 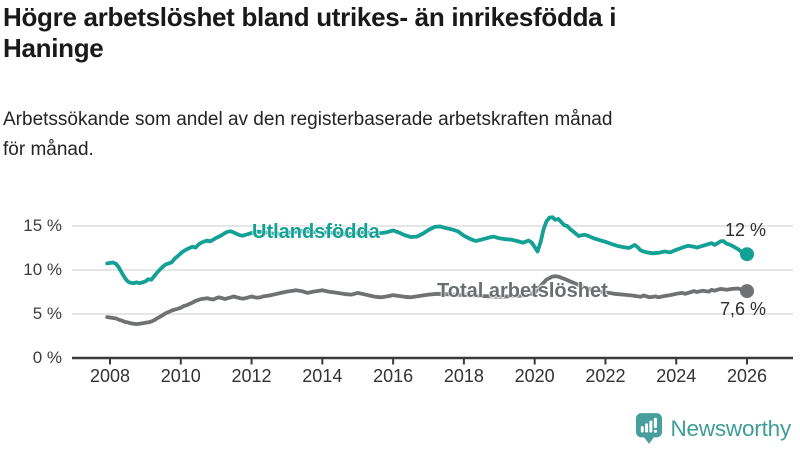 What do you see at coordinates (251, 376) in the screenshot?
I see `x-axis-tick-label: 2012` at bounding box center [251, 376].